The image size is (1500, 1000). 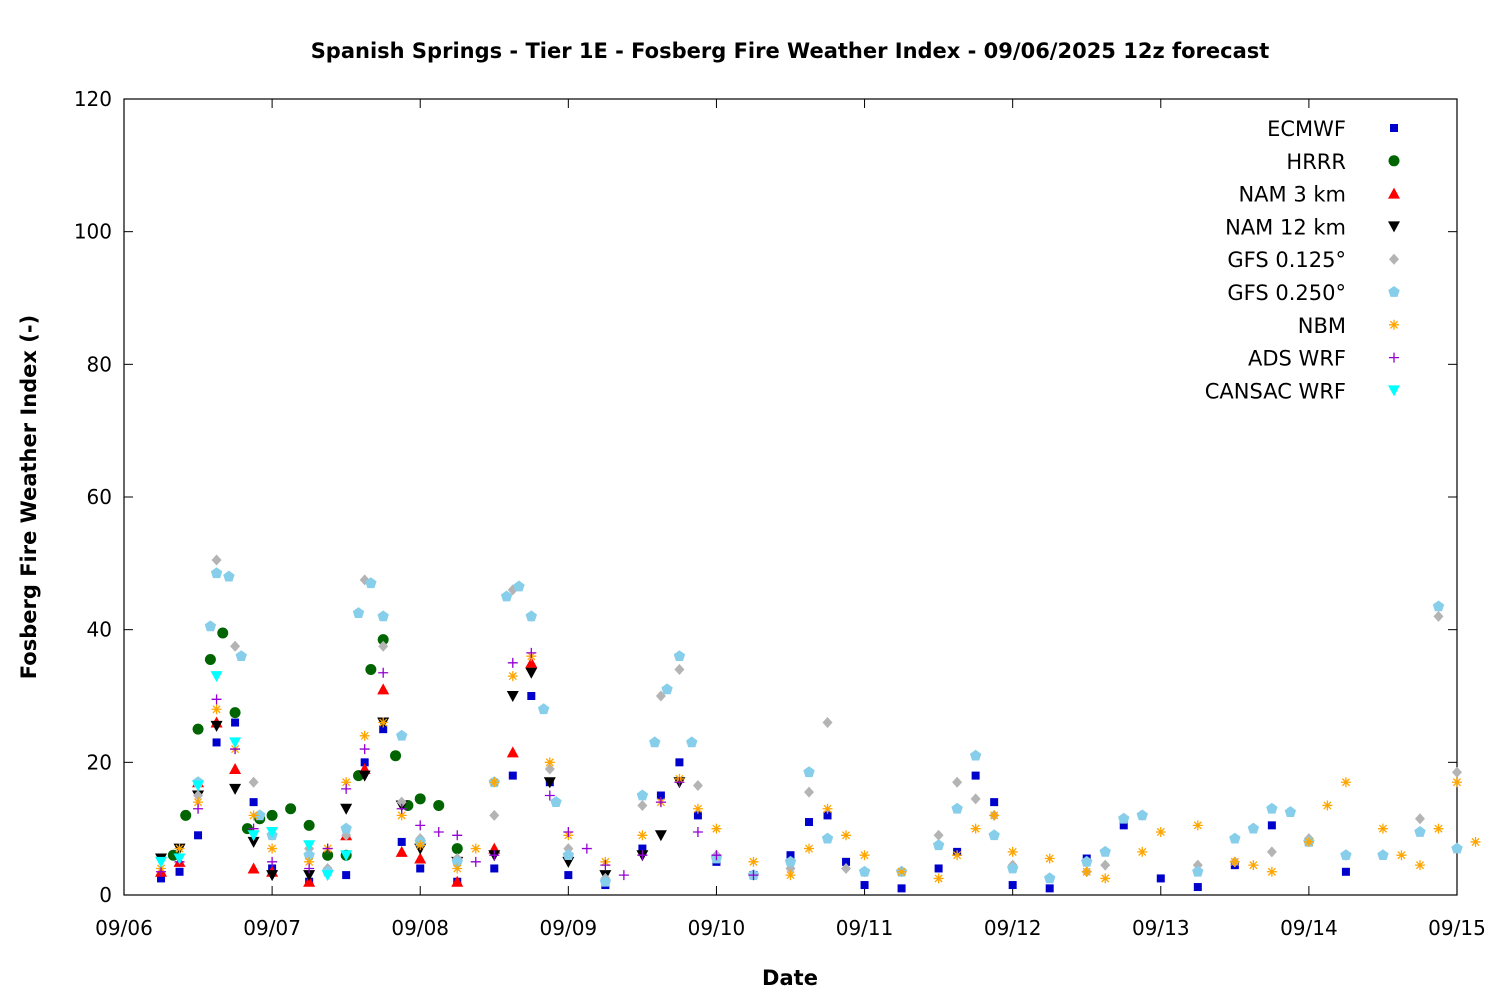 I want to click on y-tick-label: 60, so click(x=99, y=497).